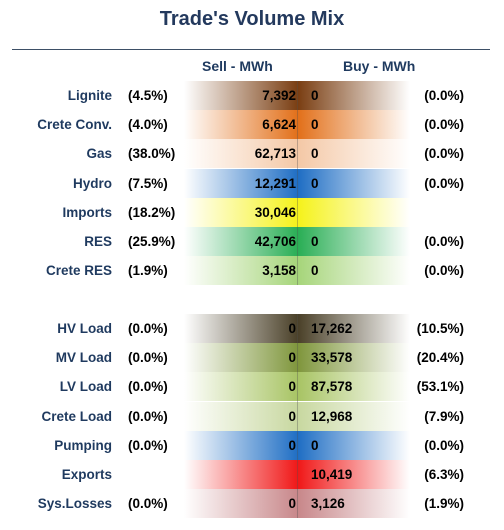 Image resolution: width=504 pixels, height=530 pixels. What do you see at coordinates (444, 416) in the screenshot?
I see `buy-percent: (7.9%)` at bounding box center [444, 416].